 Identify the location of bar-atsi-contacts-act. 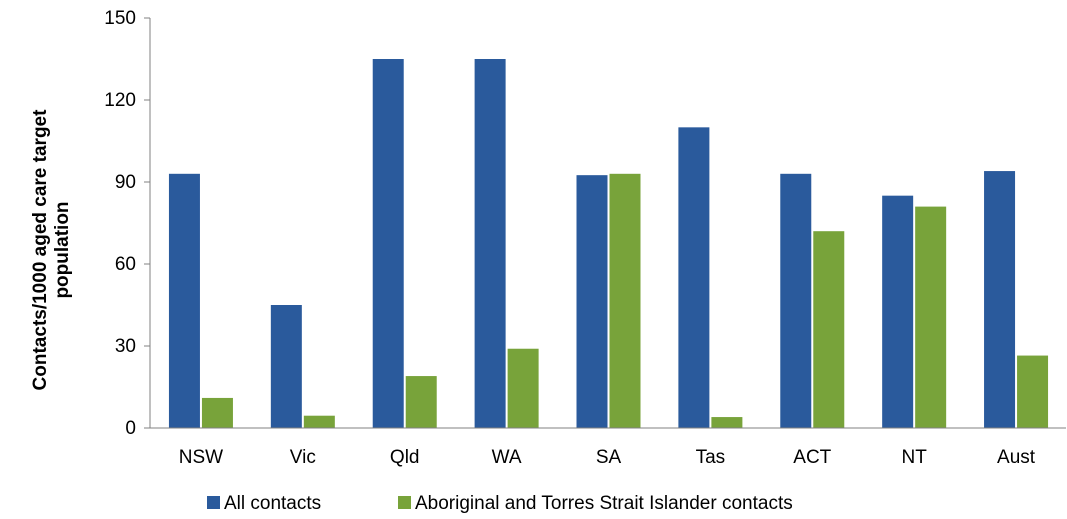
(829, 329).